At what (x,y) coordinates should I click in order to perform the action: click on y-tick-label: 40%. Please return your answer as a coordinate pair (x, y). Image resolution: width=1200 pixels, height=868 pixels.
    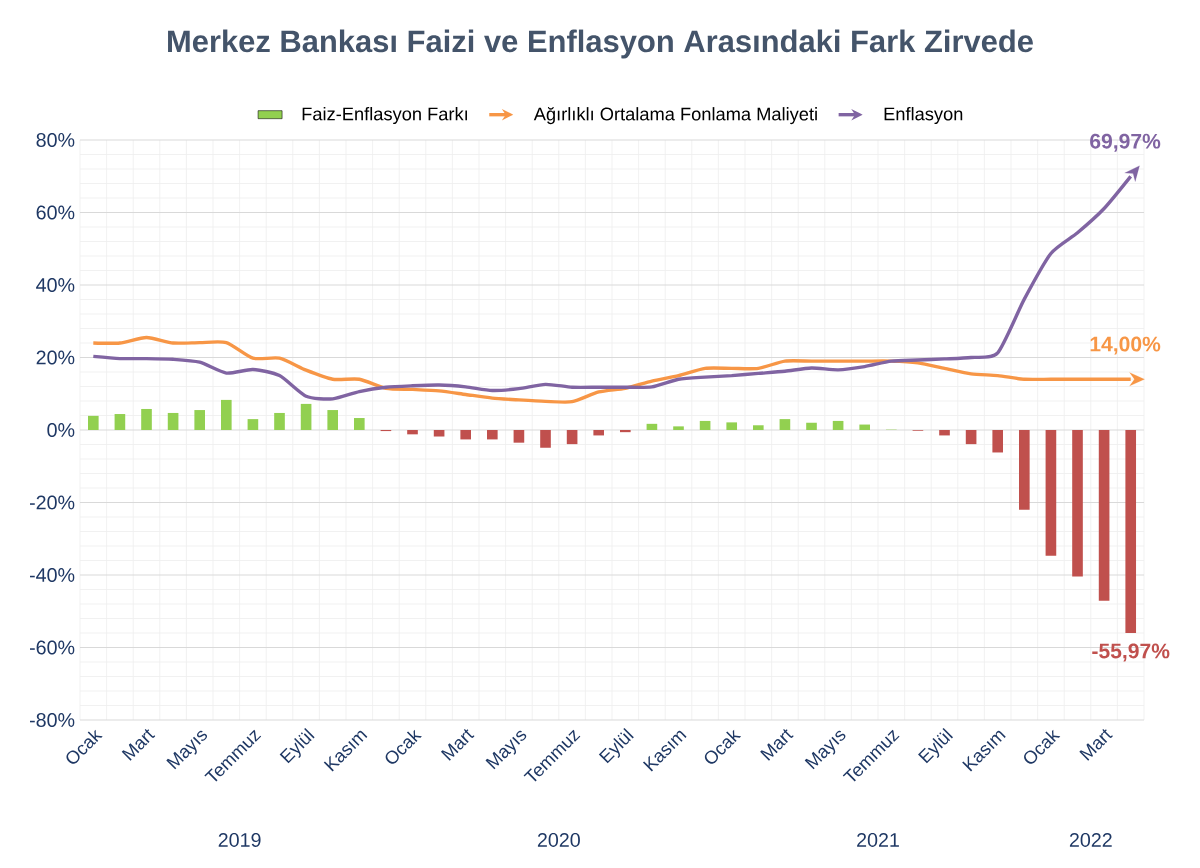
    Looking at the image, I should click on (55, 285).